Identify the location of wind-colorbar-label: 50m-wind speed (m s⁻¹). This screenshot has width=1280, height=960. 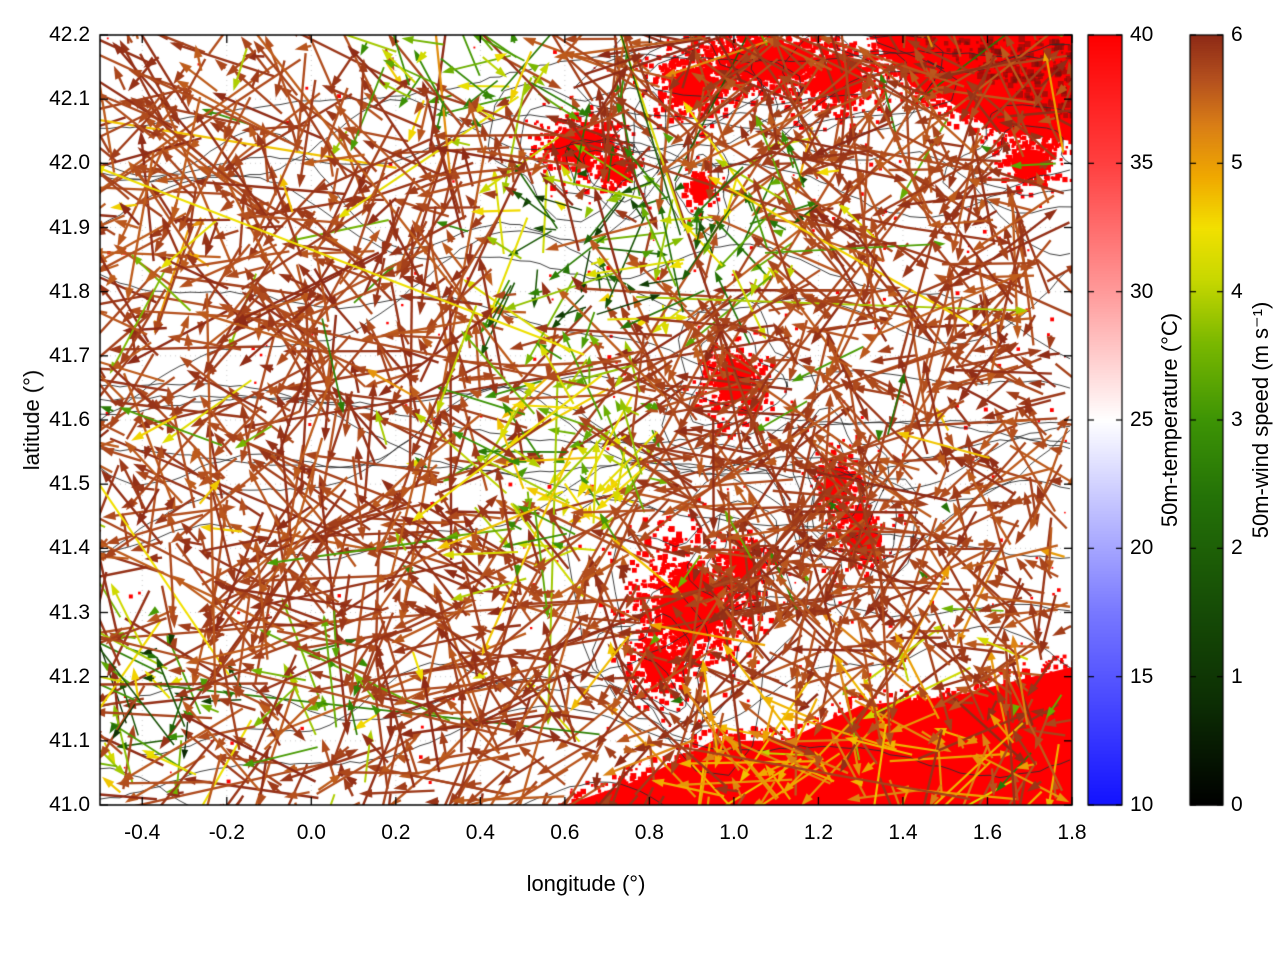
(1260, 420).